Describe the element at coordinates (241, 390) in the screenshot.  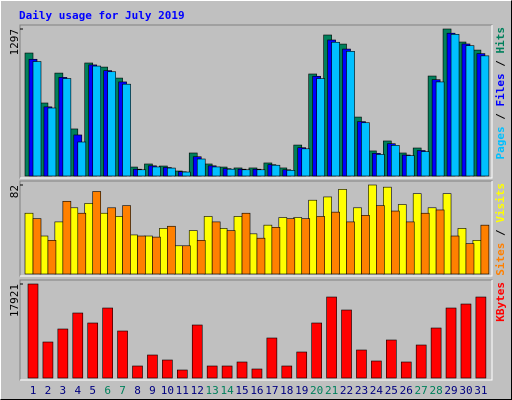
I see `x-tick-label: 15` at that location.